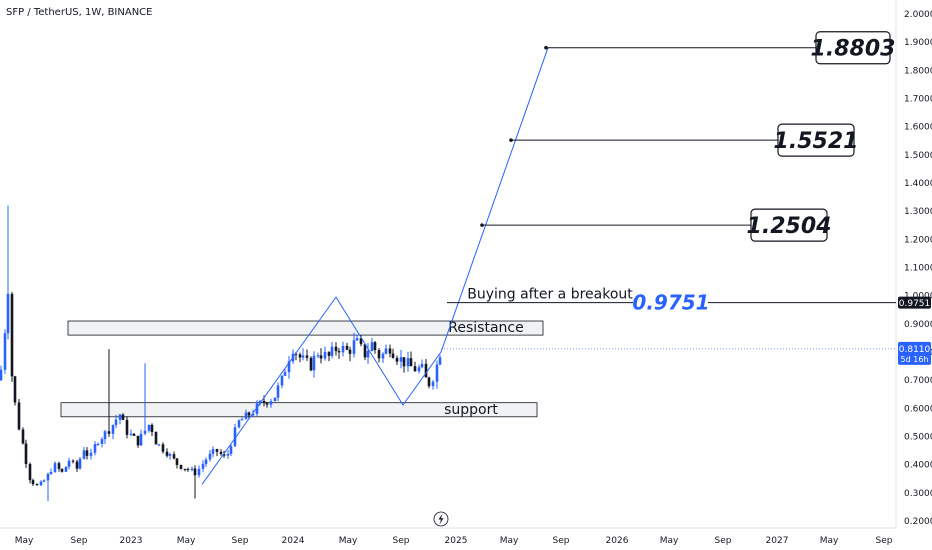 This screenshot has height=550, width=932. I want to click on lightning-icon, so click(441, 519).